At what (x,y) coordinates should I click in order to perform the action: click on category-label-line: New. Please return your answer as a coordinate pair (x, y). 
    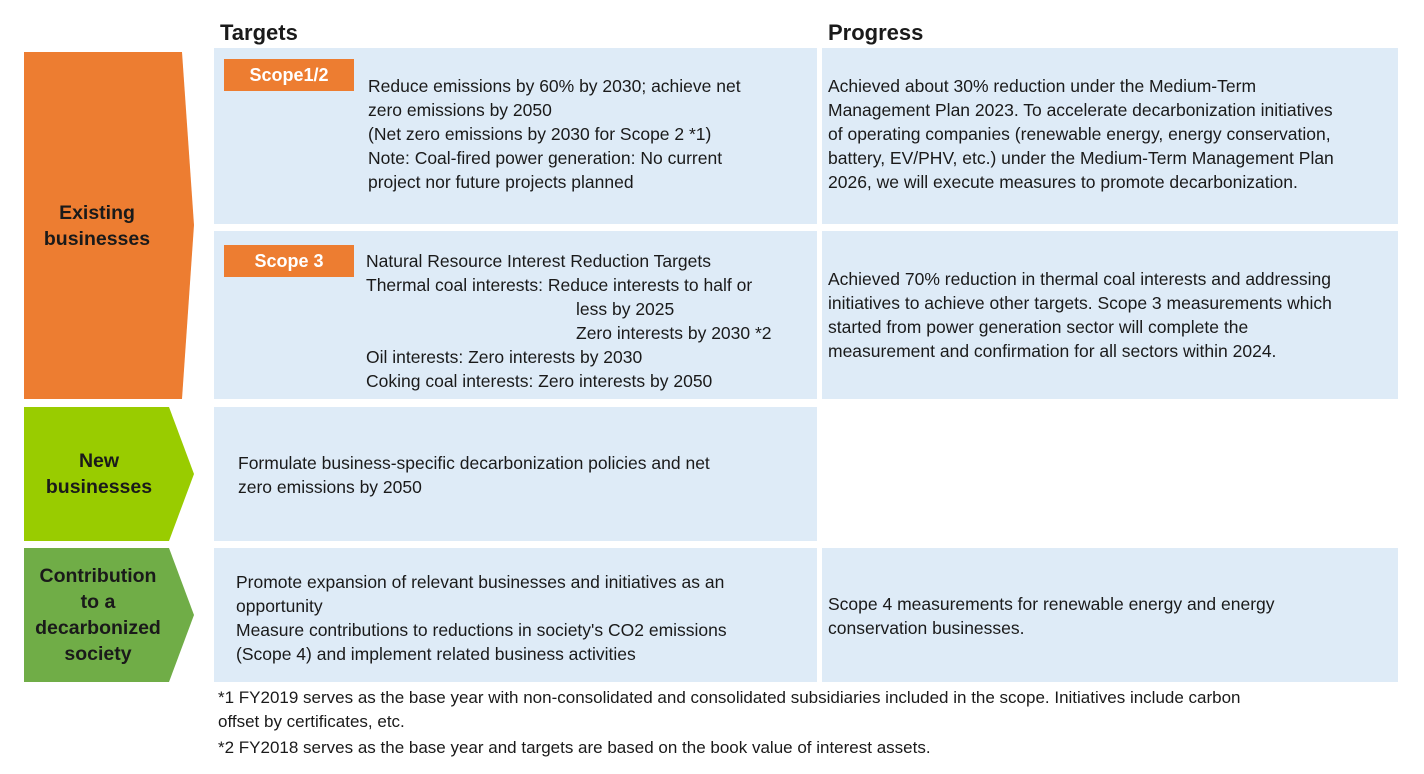
    Looking at the image, I should click on (99, 461).